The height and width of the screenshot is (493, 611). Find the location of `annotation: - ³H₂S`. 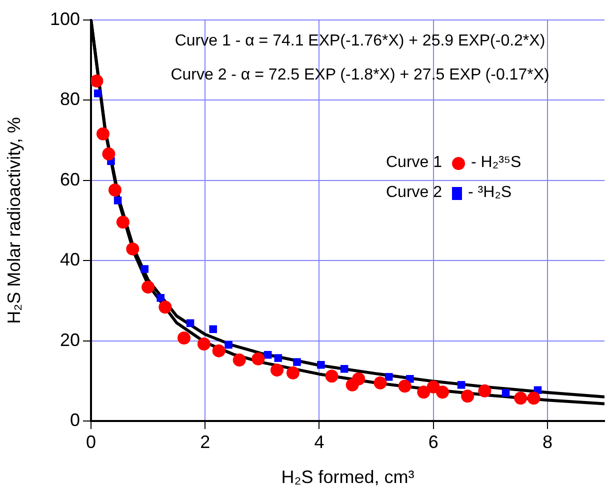

annotation: - ³H₂S is located at coordinates (490, 193).